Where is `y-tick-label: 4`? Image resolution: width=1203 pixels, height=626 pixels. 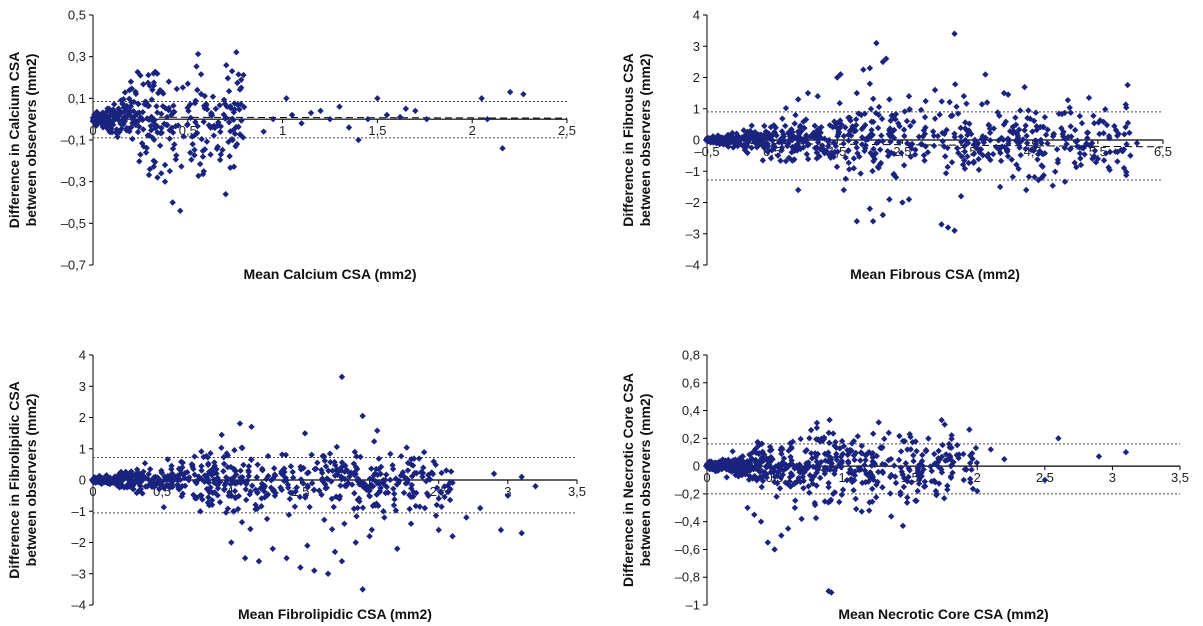 y-tick-label: 4 is located at coordinates (696, 15).